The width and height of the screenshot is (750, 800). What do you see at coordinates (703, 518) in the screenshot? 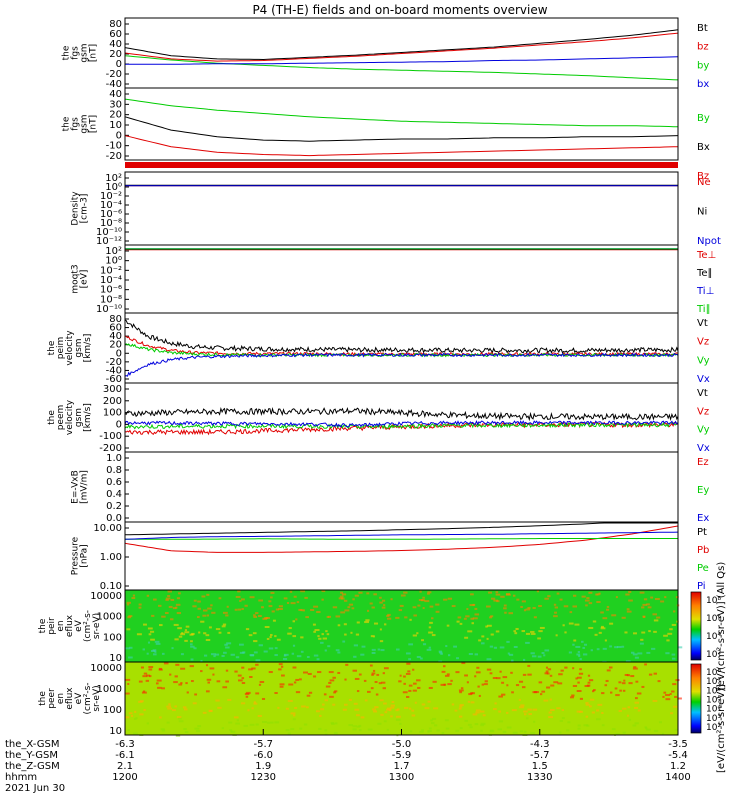
I see `legend-label: Ex` at bounding box center [703, 518].